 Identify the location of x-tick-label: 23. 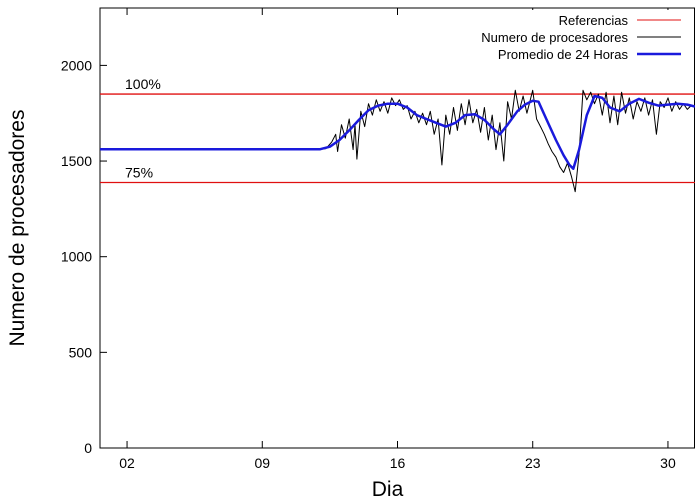
(533, 463).